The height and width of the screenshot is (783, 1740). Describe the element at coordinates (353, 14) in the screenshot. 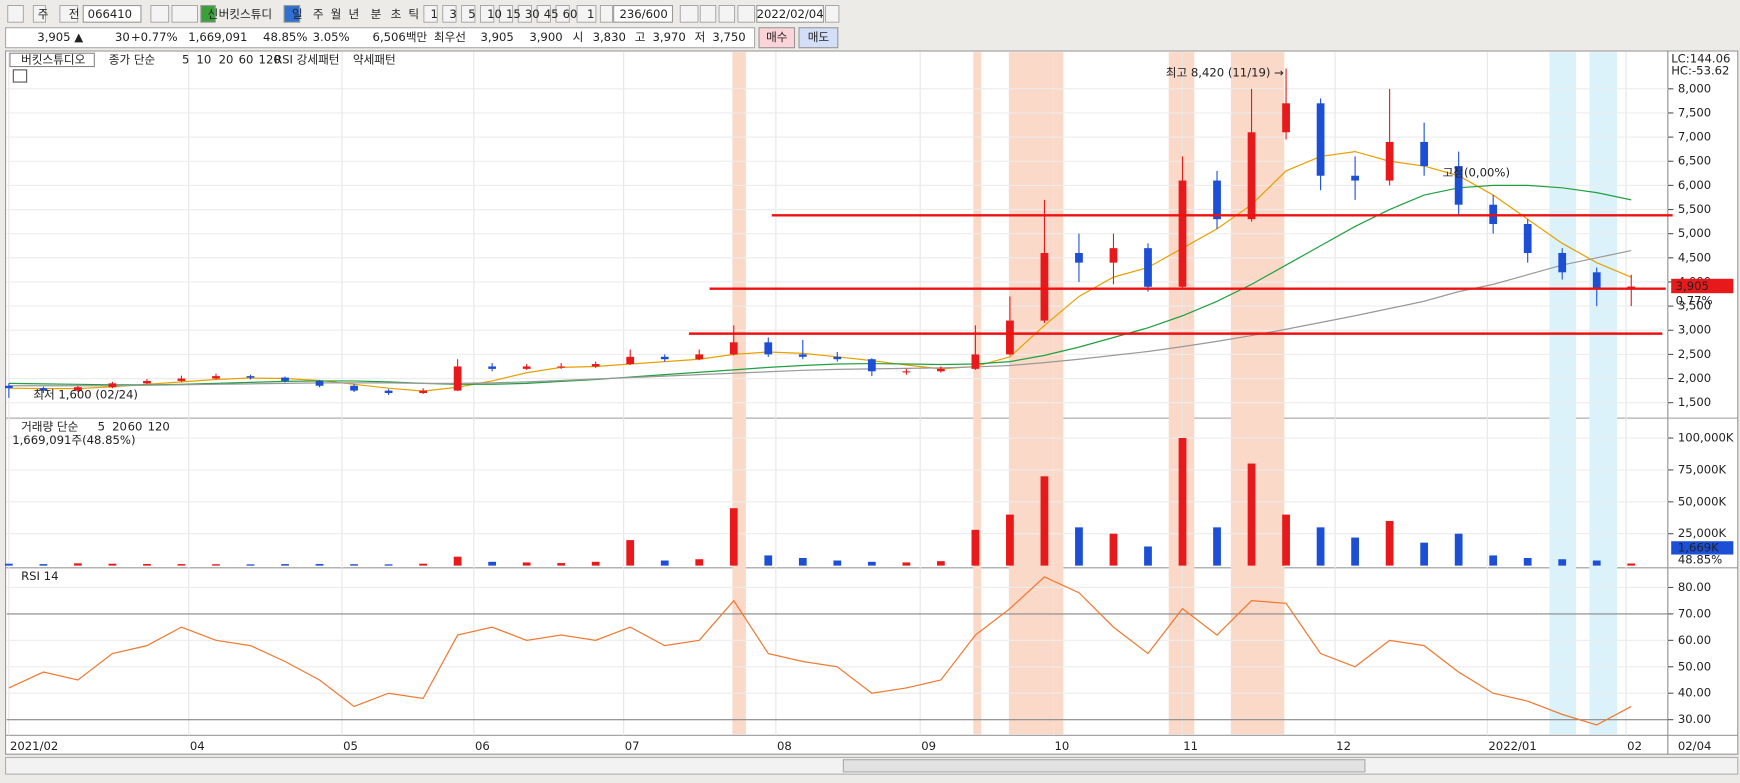

I see `toolbar-label: 년` at that location.